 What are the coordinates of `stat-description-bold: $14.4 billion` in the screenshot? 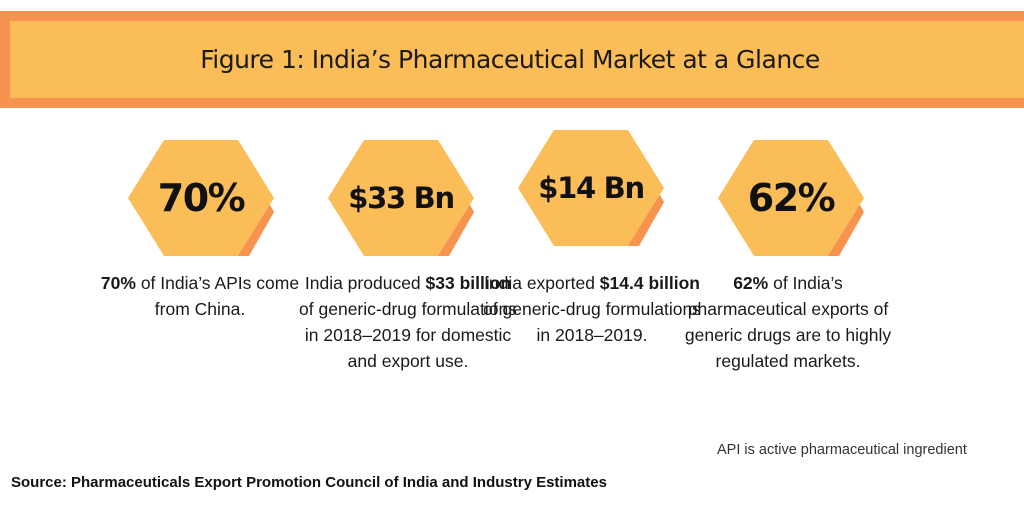 It's located at (649, 283).